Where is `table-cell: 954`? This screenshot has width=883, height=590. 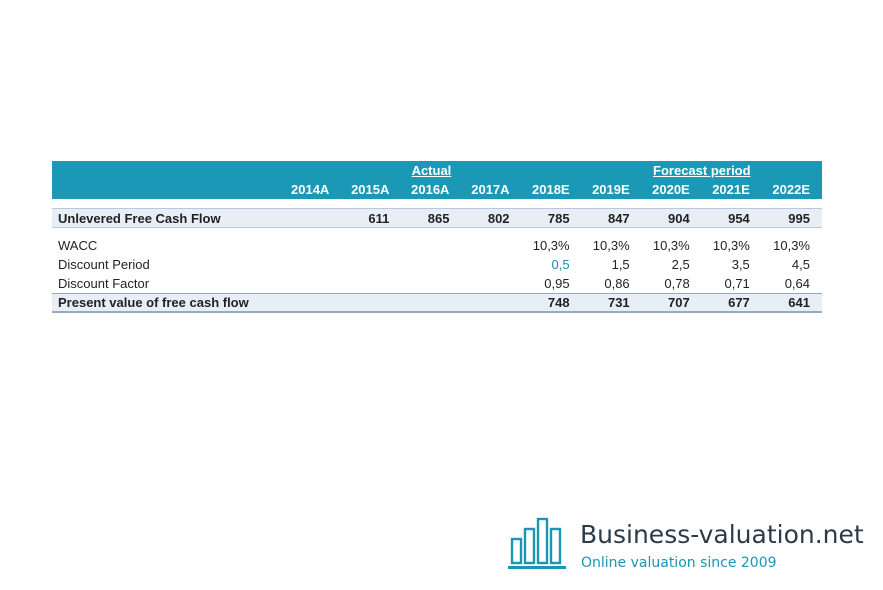 table-cell: 954 is located at coordinates (731, 218).